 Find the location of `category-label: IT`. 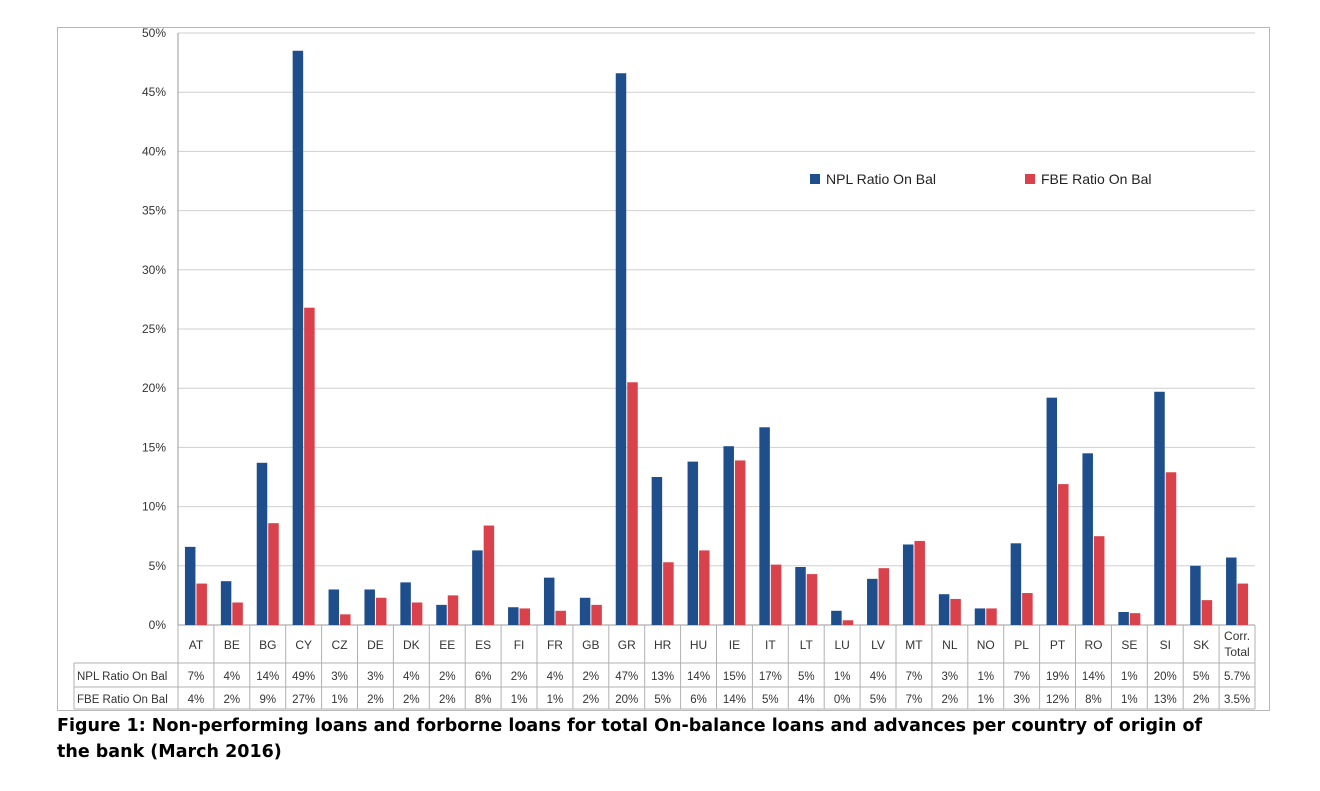

category-label: IT is located at coordinates (770, 645).